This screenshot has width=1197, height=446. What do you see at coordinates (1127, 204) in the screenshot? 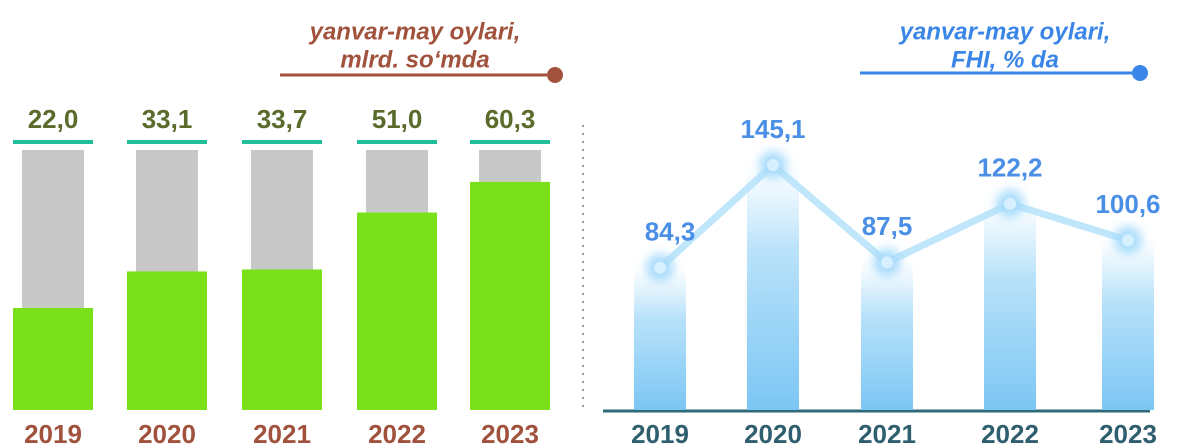
I see `value-label: 100,6` at bounding box center [1127, 204].